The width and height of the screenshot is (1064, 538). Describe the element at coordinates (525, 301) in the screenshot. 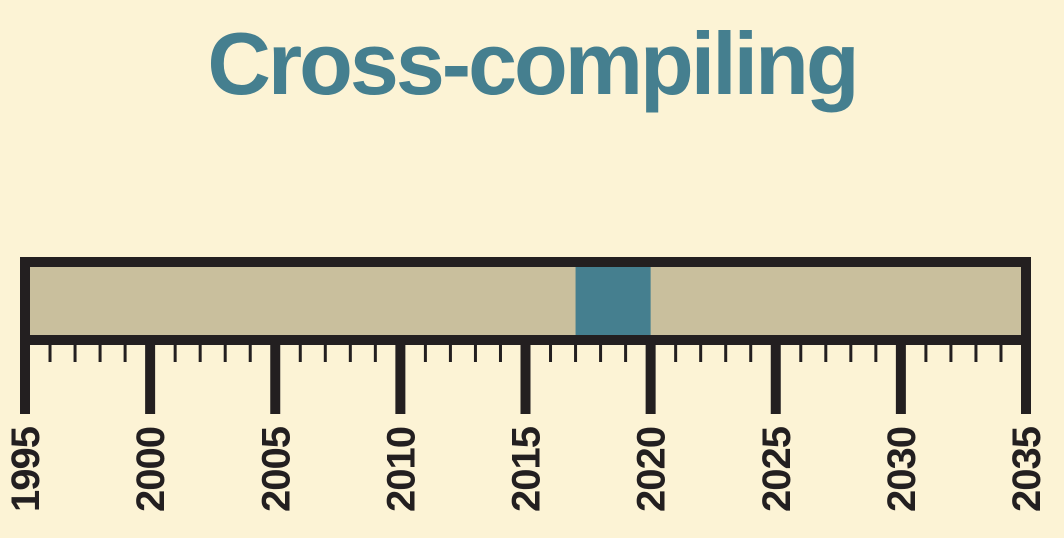

I see `timeline-bar` at that location.